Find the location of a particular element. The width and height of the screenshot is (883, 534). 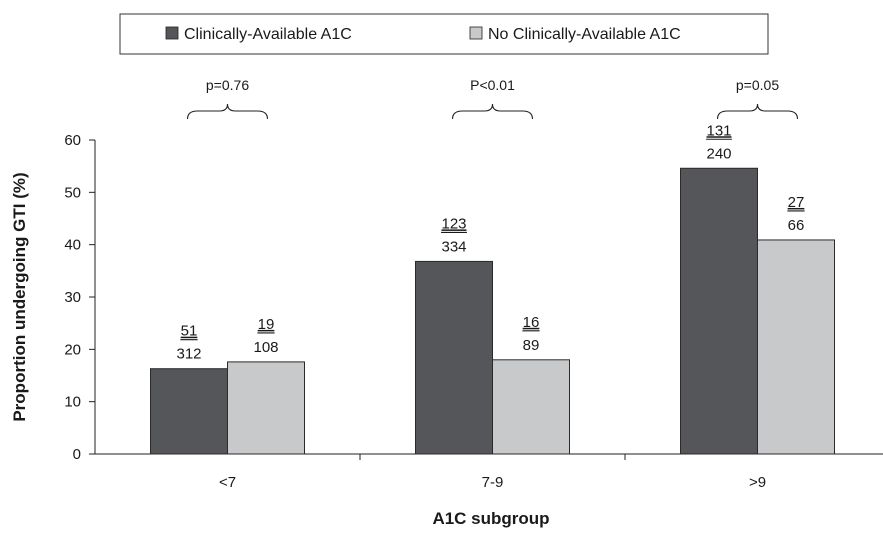

legend-swatch-no-clinically-available is located at coordinates (476, 33).